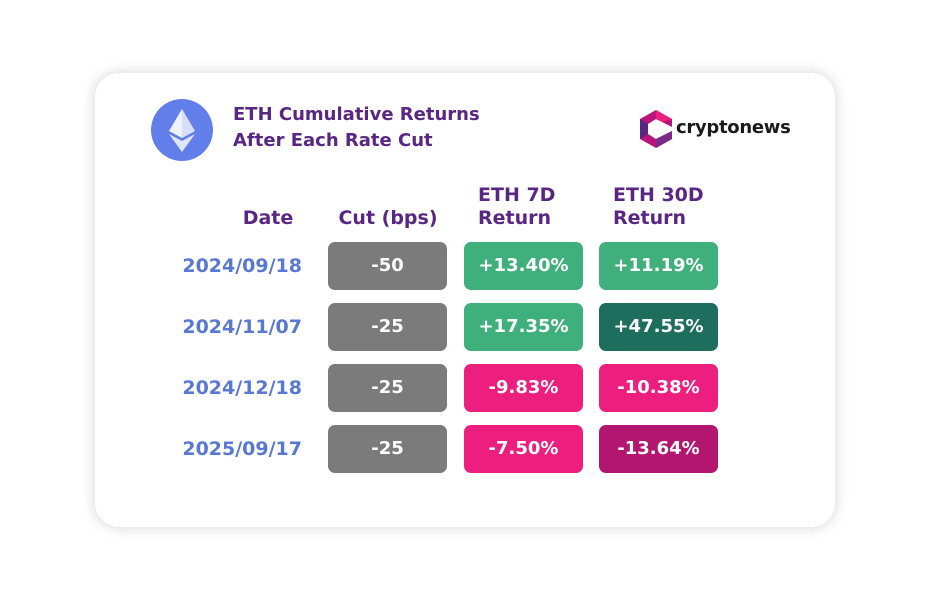  What do you see at coordinates (658, 449) in the screenshot?
I see `value-cell: -13.64%` at bounding box center [658, 449].